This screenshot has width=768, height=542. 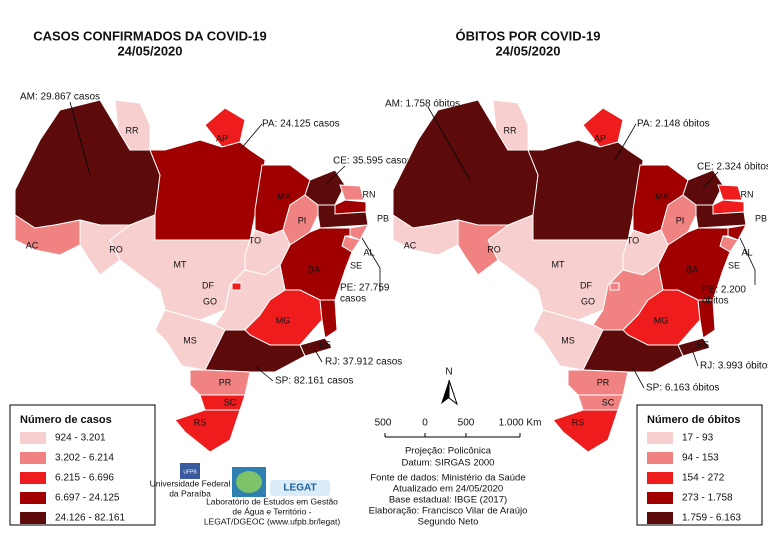 I want to click on callout-label: PE: 2.200, so click(x=724, y=290).